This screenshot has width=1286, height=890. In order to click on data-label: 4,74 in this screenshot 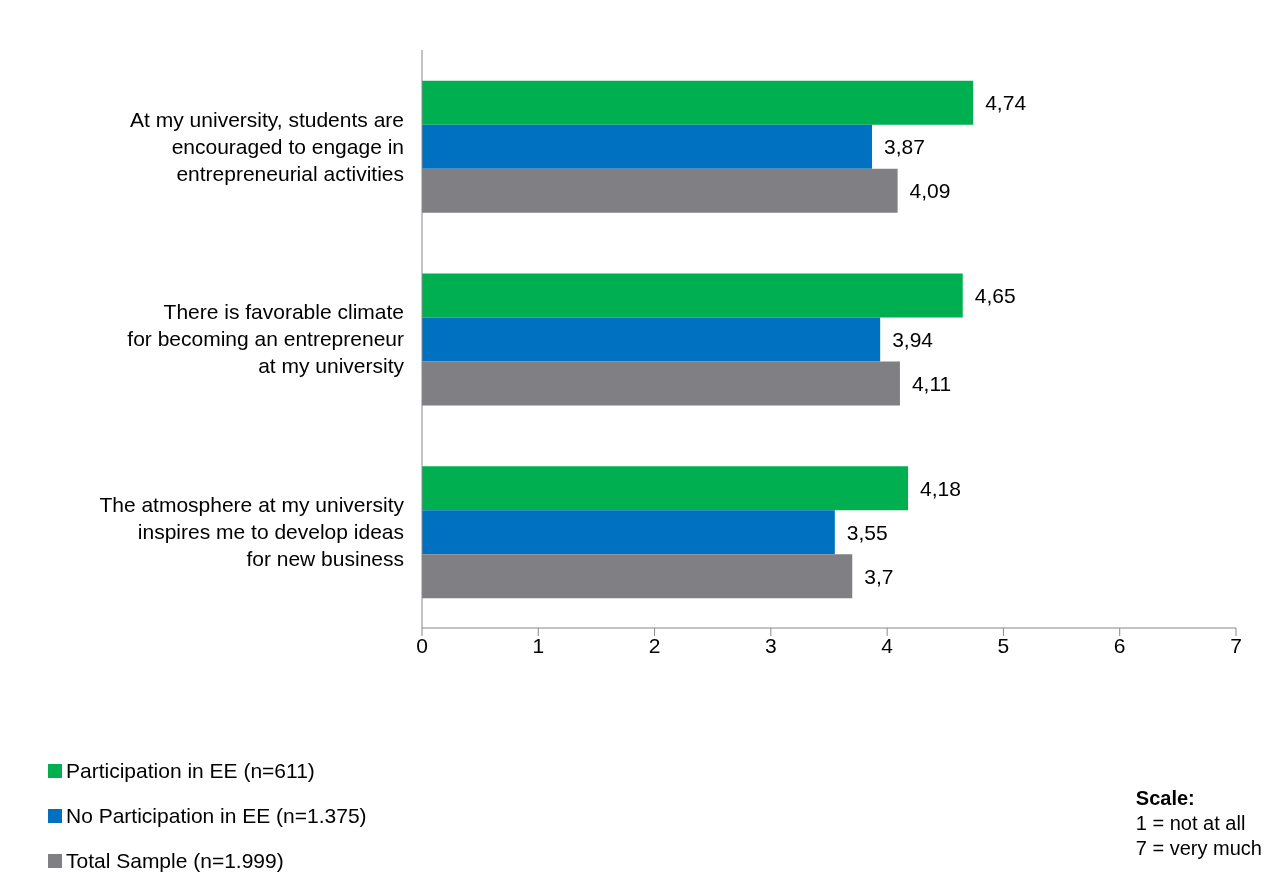, I will do `click(1006, 103)`.